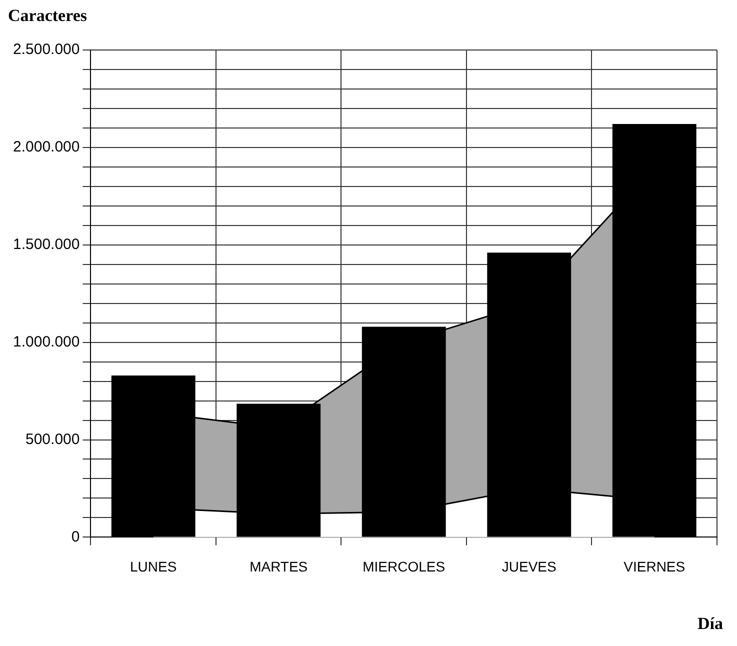 This screenshot has width=737, height=646. Describe the element at coordinates (710, 624) in the screenshot. I see `x-axis-title: Día` at that location.